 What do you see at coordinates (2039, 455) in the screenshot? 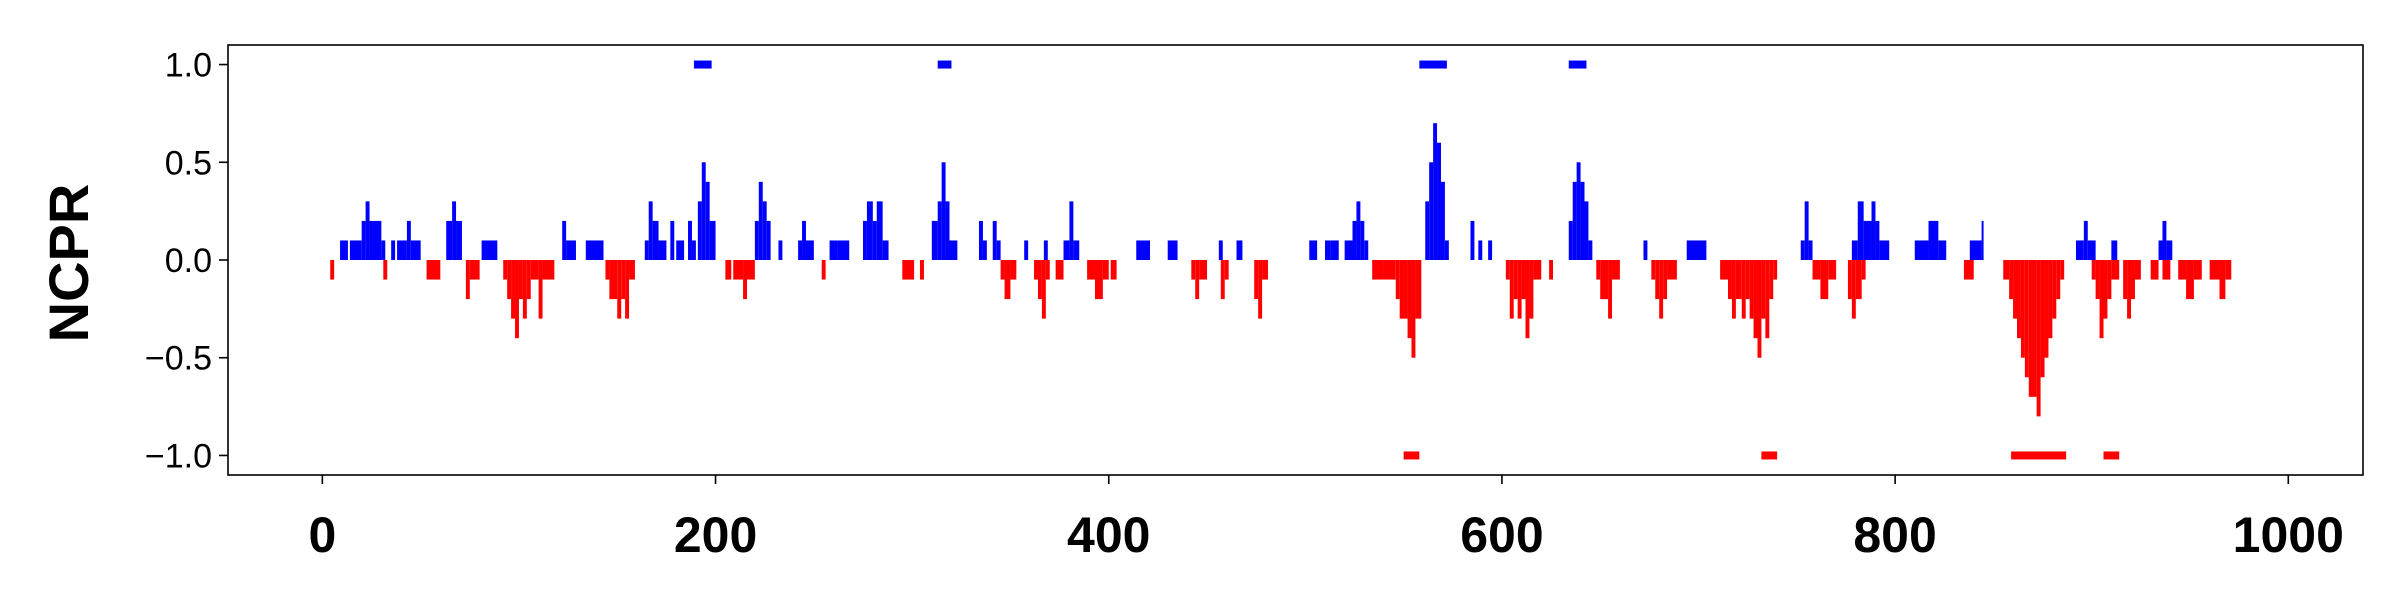
I see `negative-region-marker` at bounding box center [2039, 455].